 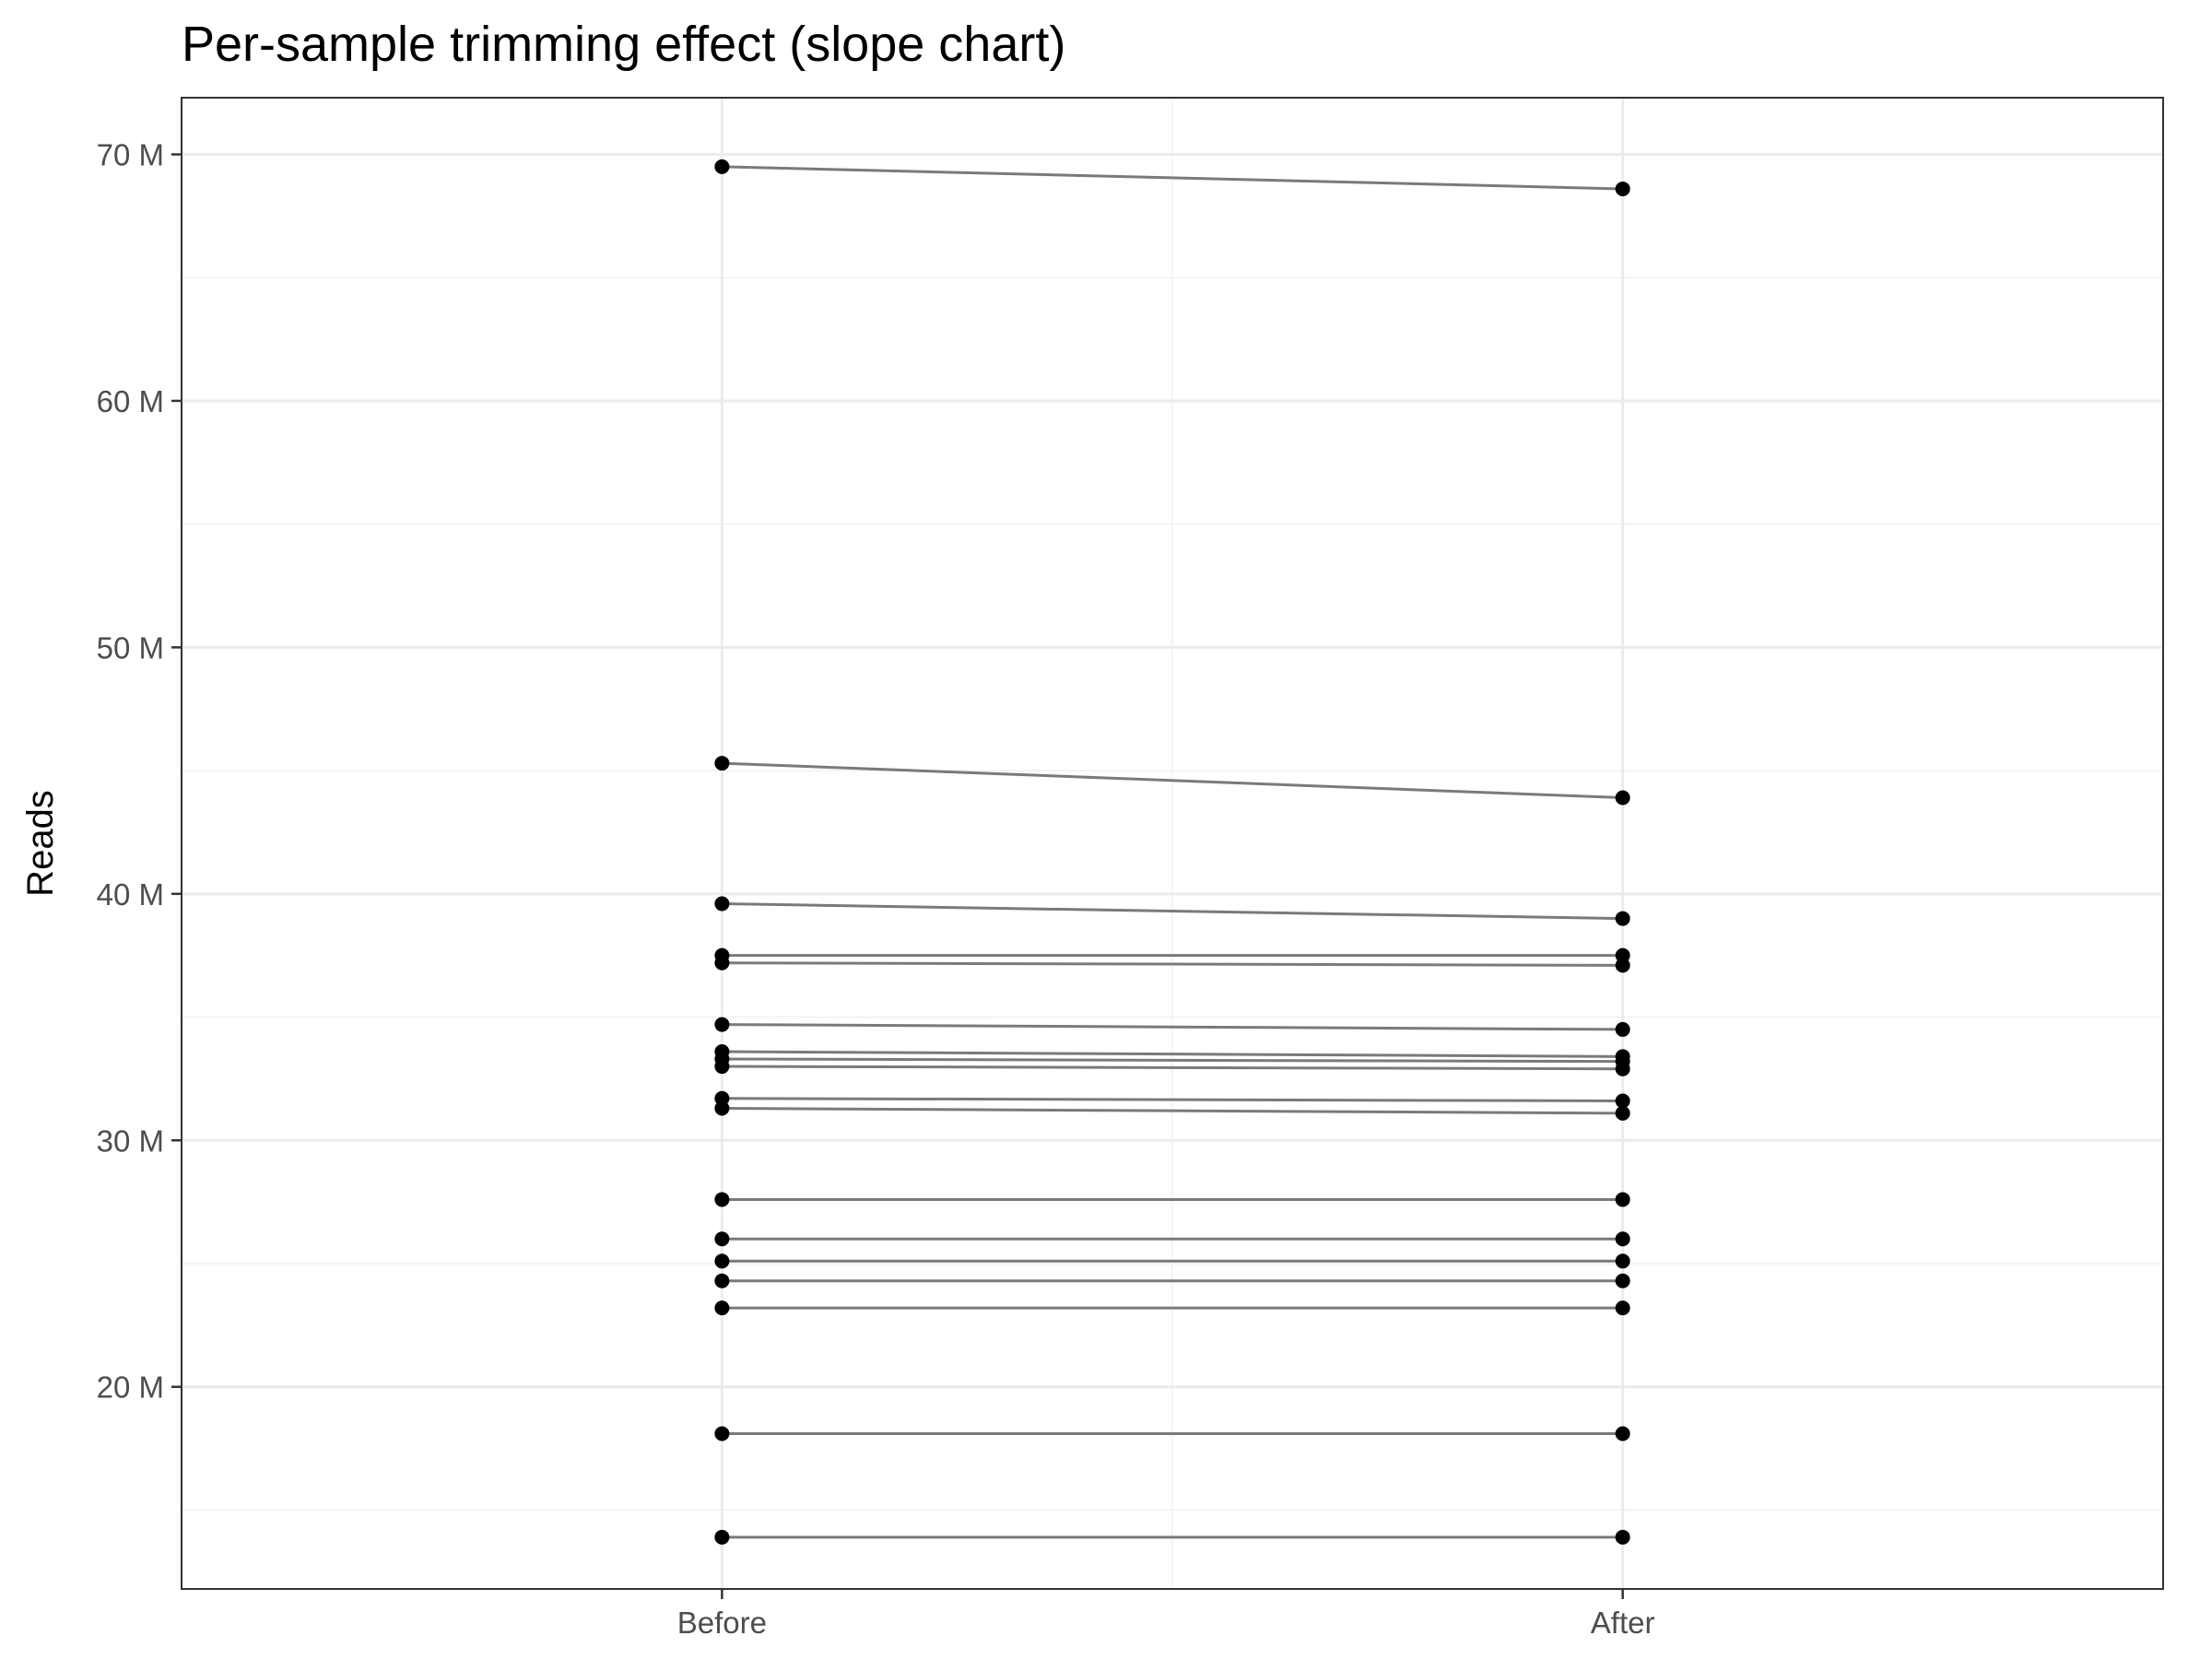 I want to click on x-tick-label-after: After, so click(x=1623, y=1623).